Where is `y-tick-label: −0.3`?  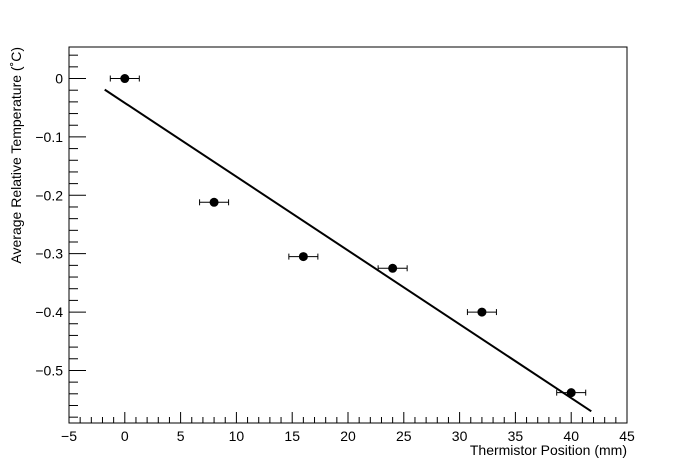 y-tick-label: −0.3 is located at coordinates (49, 254).